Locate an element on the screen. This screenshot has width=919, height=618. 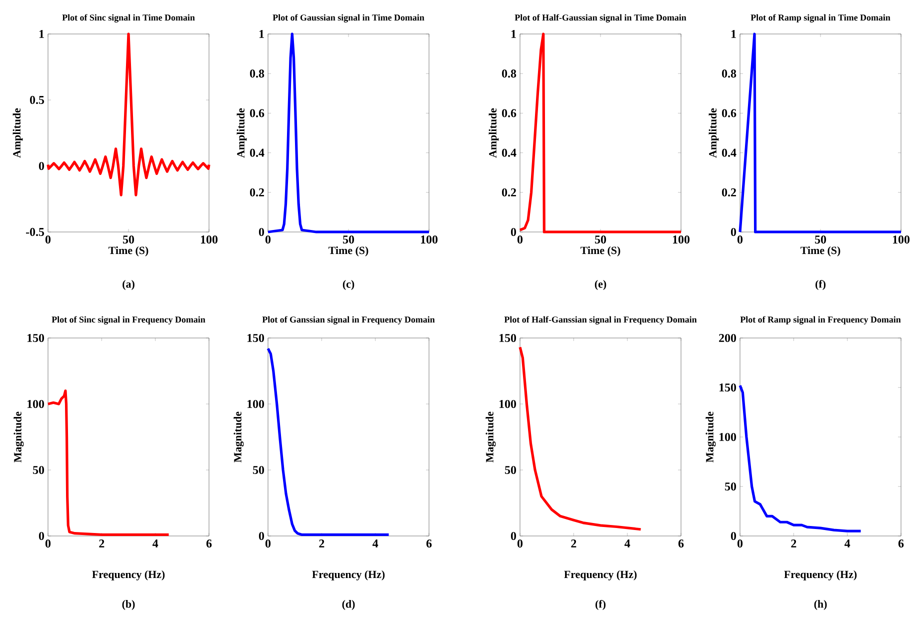
y-tick-label: 0.5 is located at coordinates (37, 100).